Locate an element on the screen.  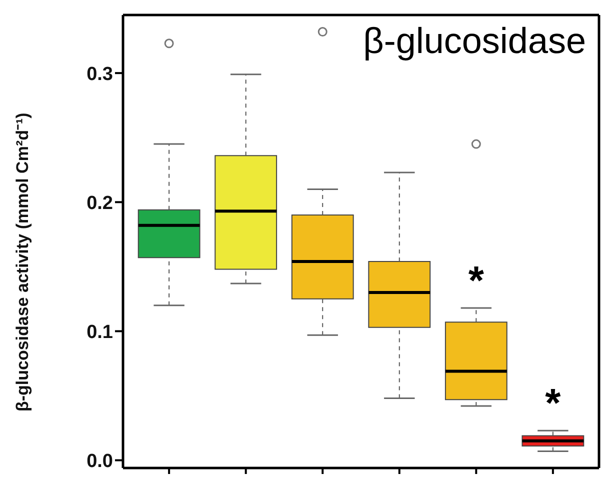
chart-title: β-glucosidase is located at coordinates (474, 41).